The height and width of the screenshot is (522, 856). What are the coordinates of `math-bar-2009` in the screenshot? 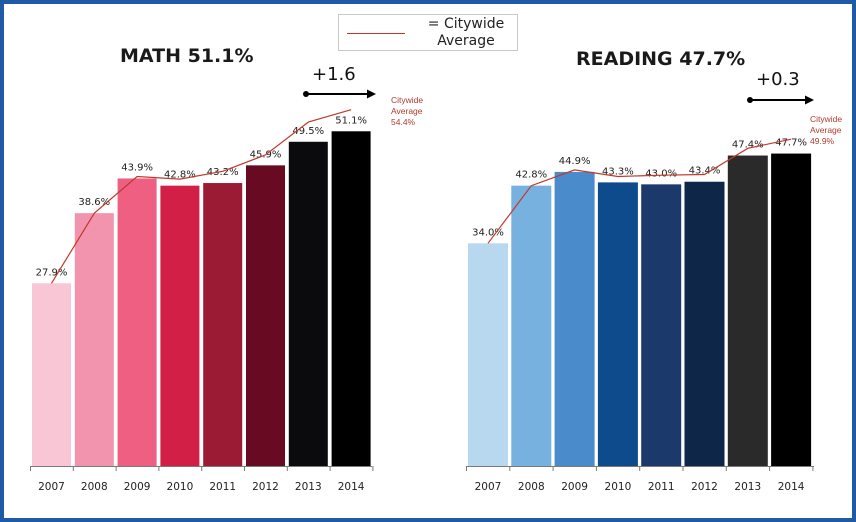 It's located at (137, 322).